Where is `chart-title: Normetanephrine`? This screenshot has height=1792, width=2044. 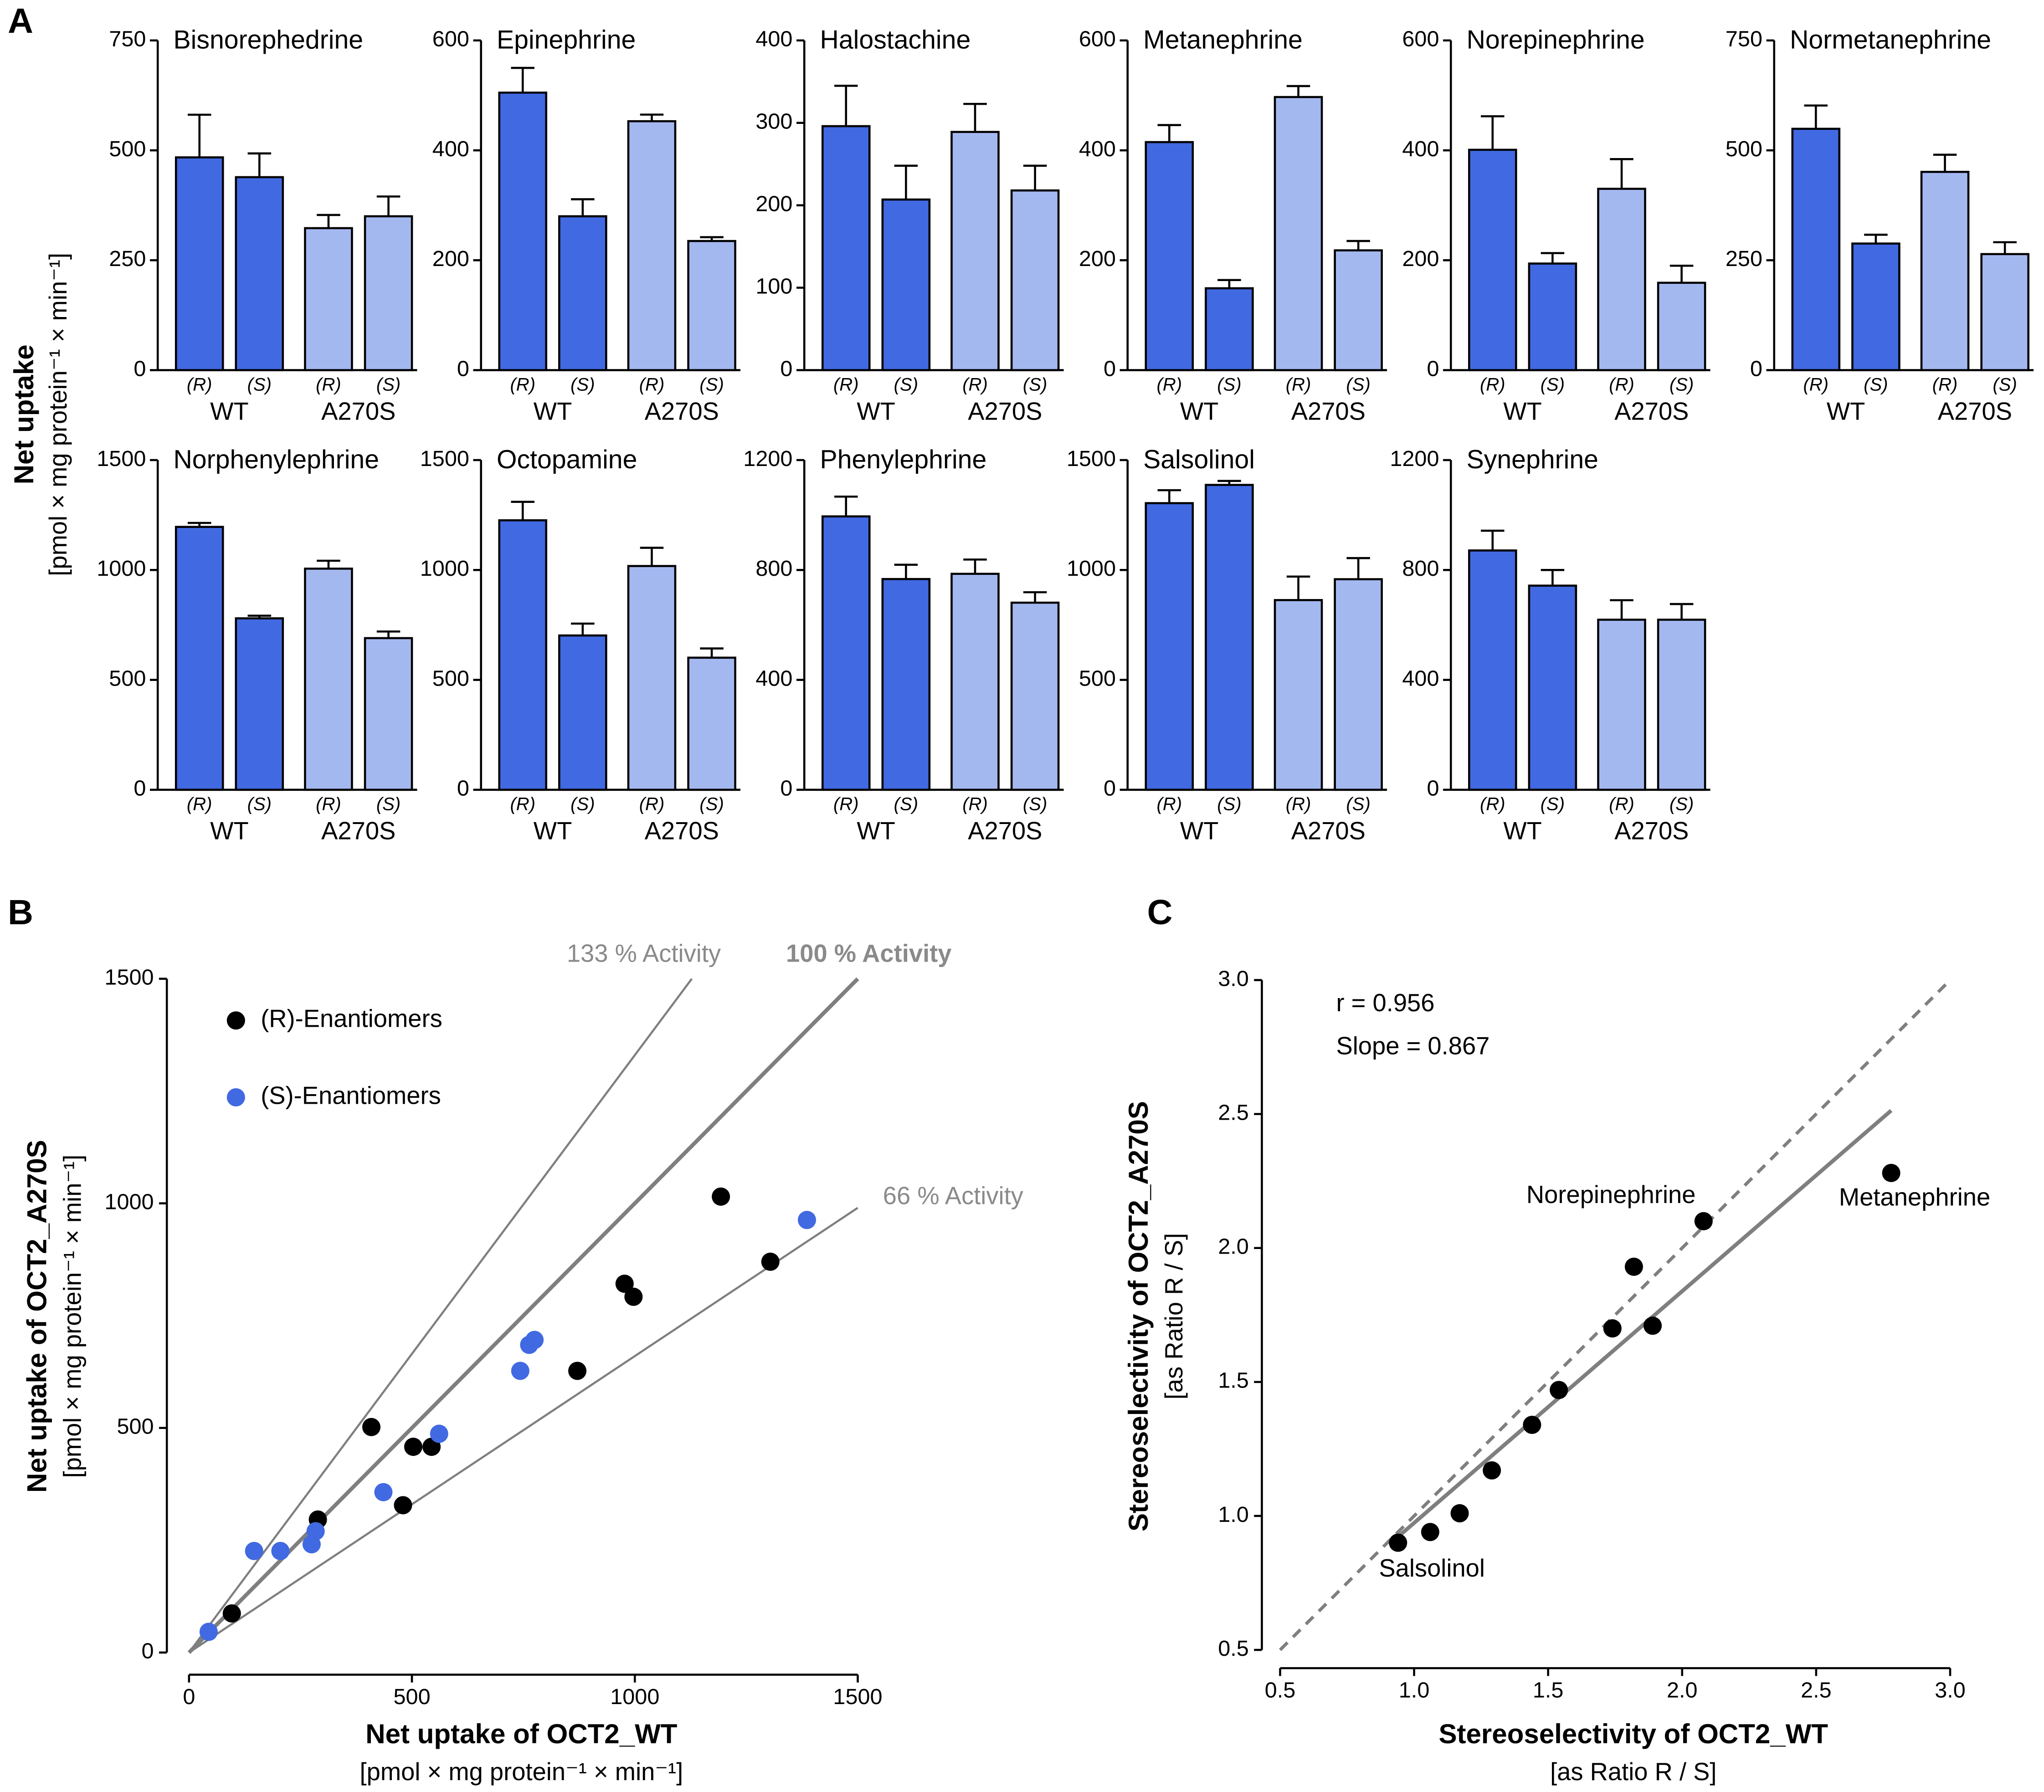
chart-title: Normetanephrine is located at coordinates (1890, 40).